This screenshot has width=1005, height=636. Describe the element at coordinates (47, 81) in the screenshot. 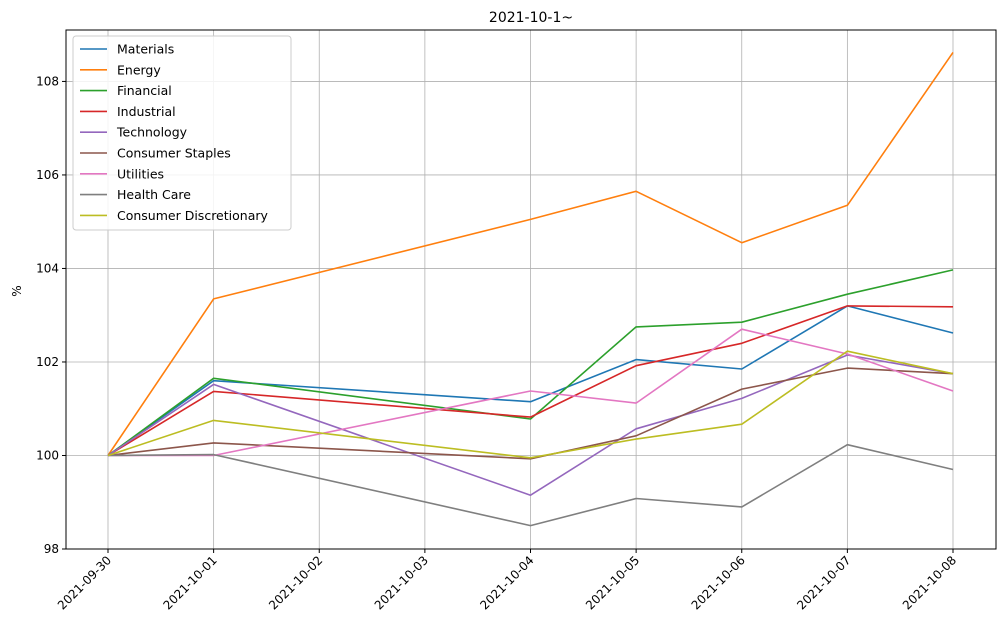

I see `y-tick-label: 108` at that location.